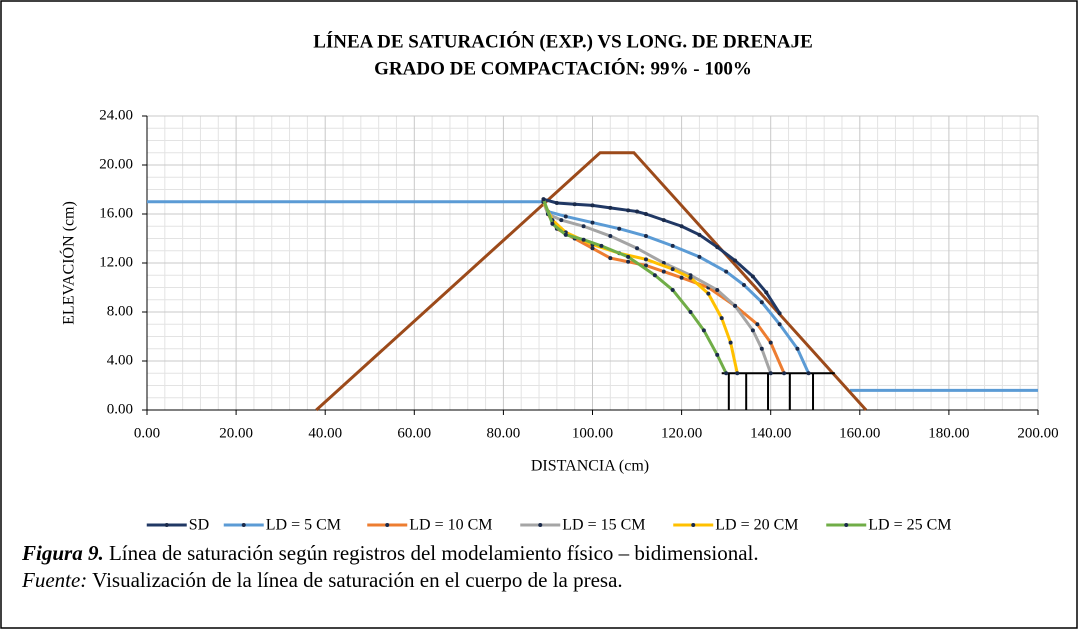 Image resolution: width=1078 pixels, height=629 pixels. I want to click on y-tick-label: 20.00, so click(116, 164).